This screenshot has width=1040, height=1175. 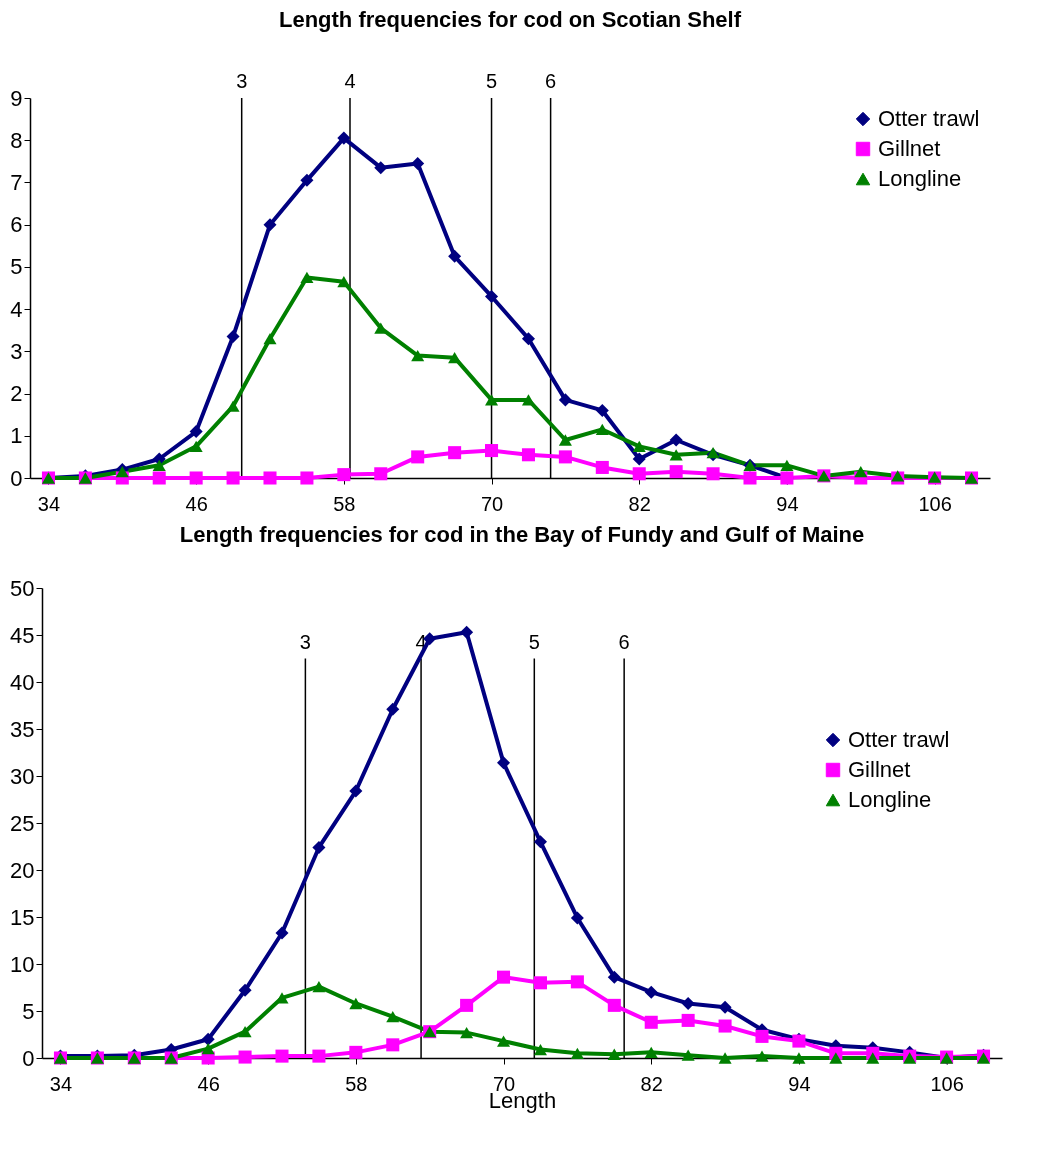 What do you see at coordinates (22, 776) in the screenshot?
I see `y-tick-label: 30` at bounding box center [22, 776].